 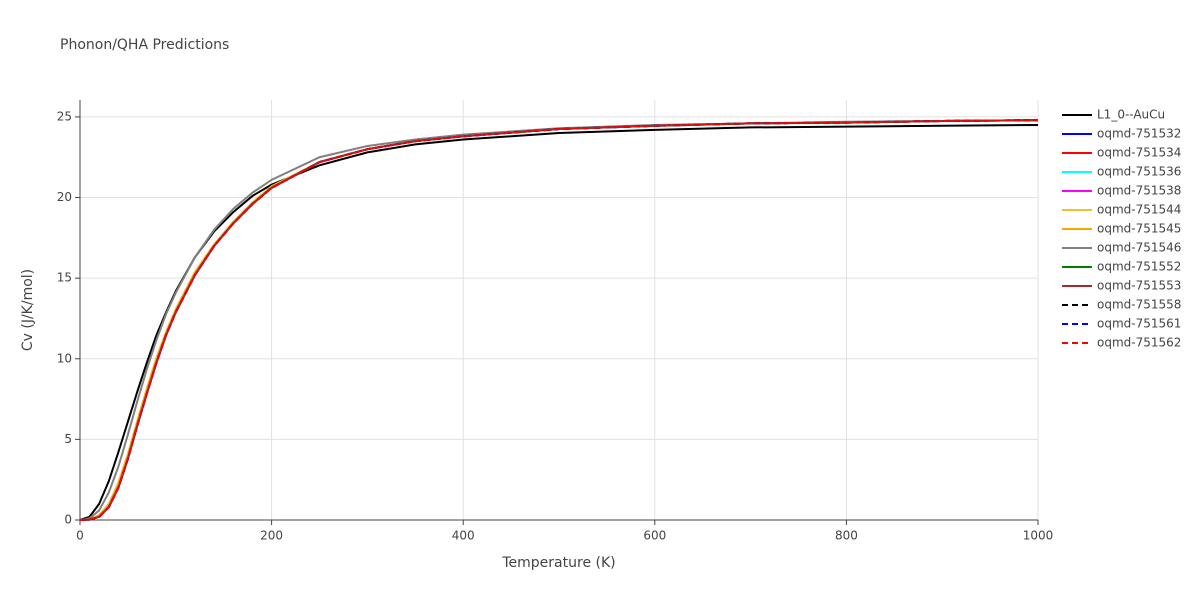 I want to click on legend-label: oqmd-751552, so click(x=1139, y=267).